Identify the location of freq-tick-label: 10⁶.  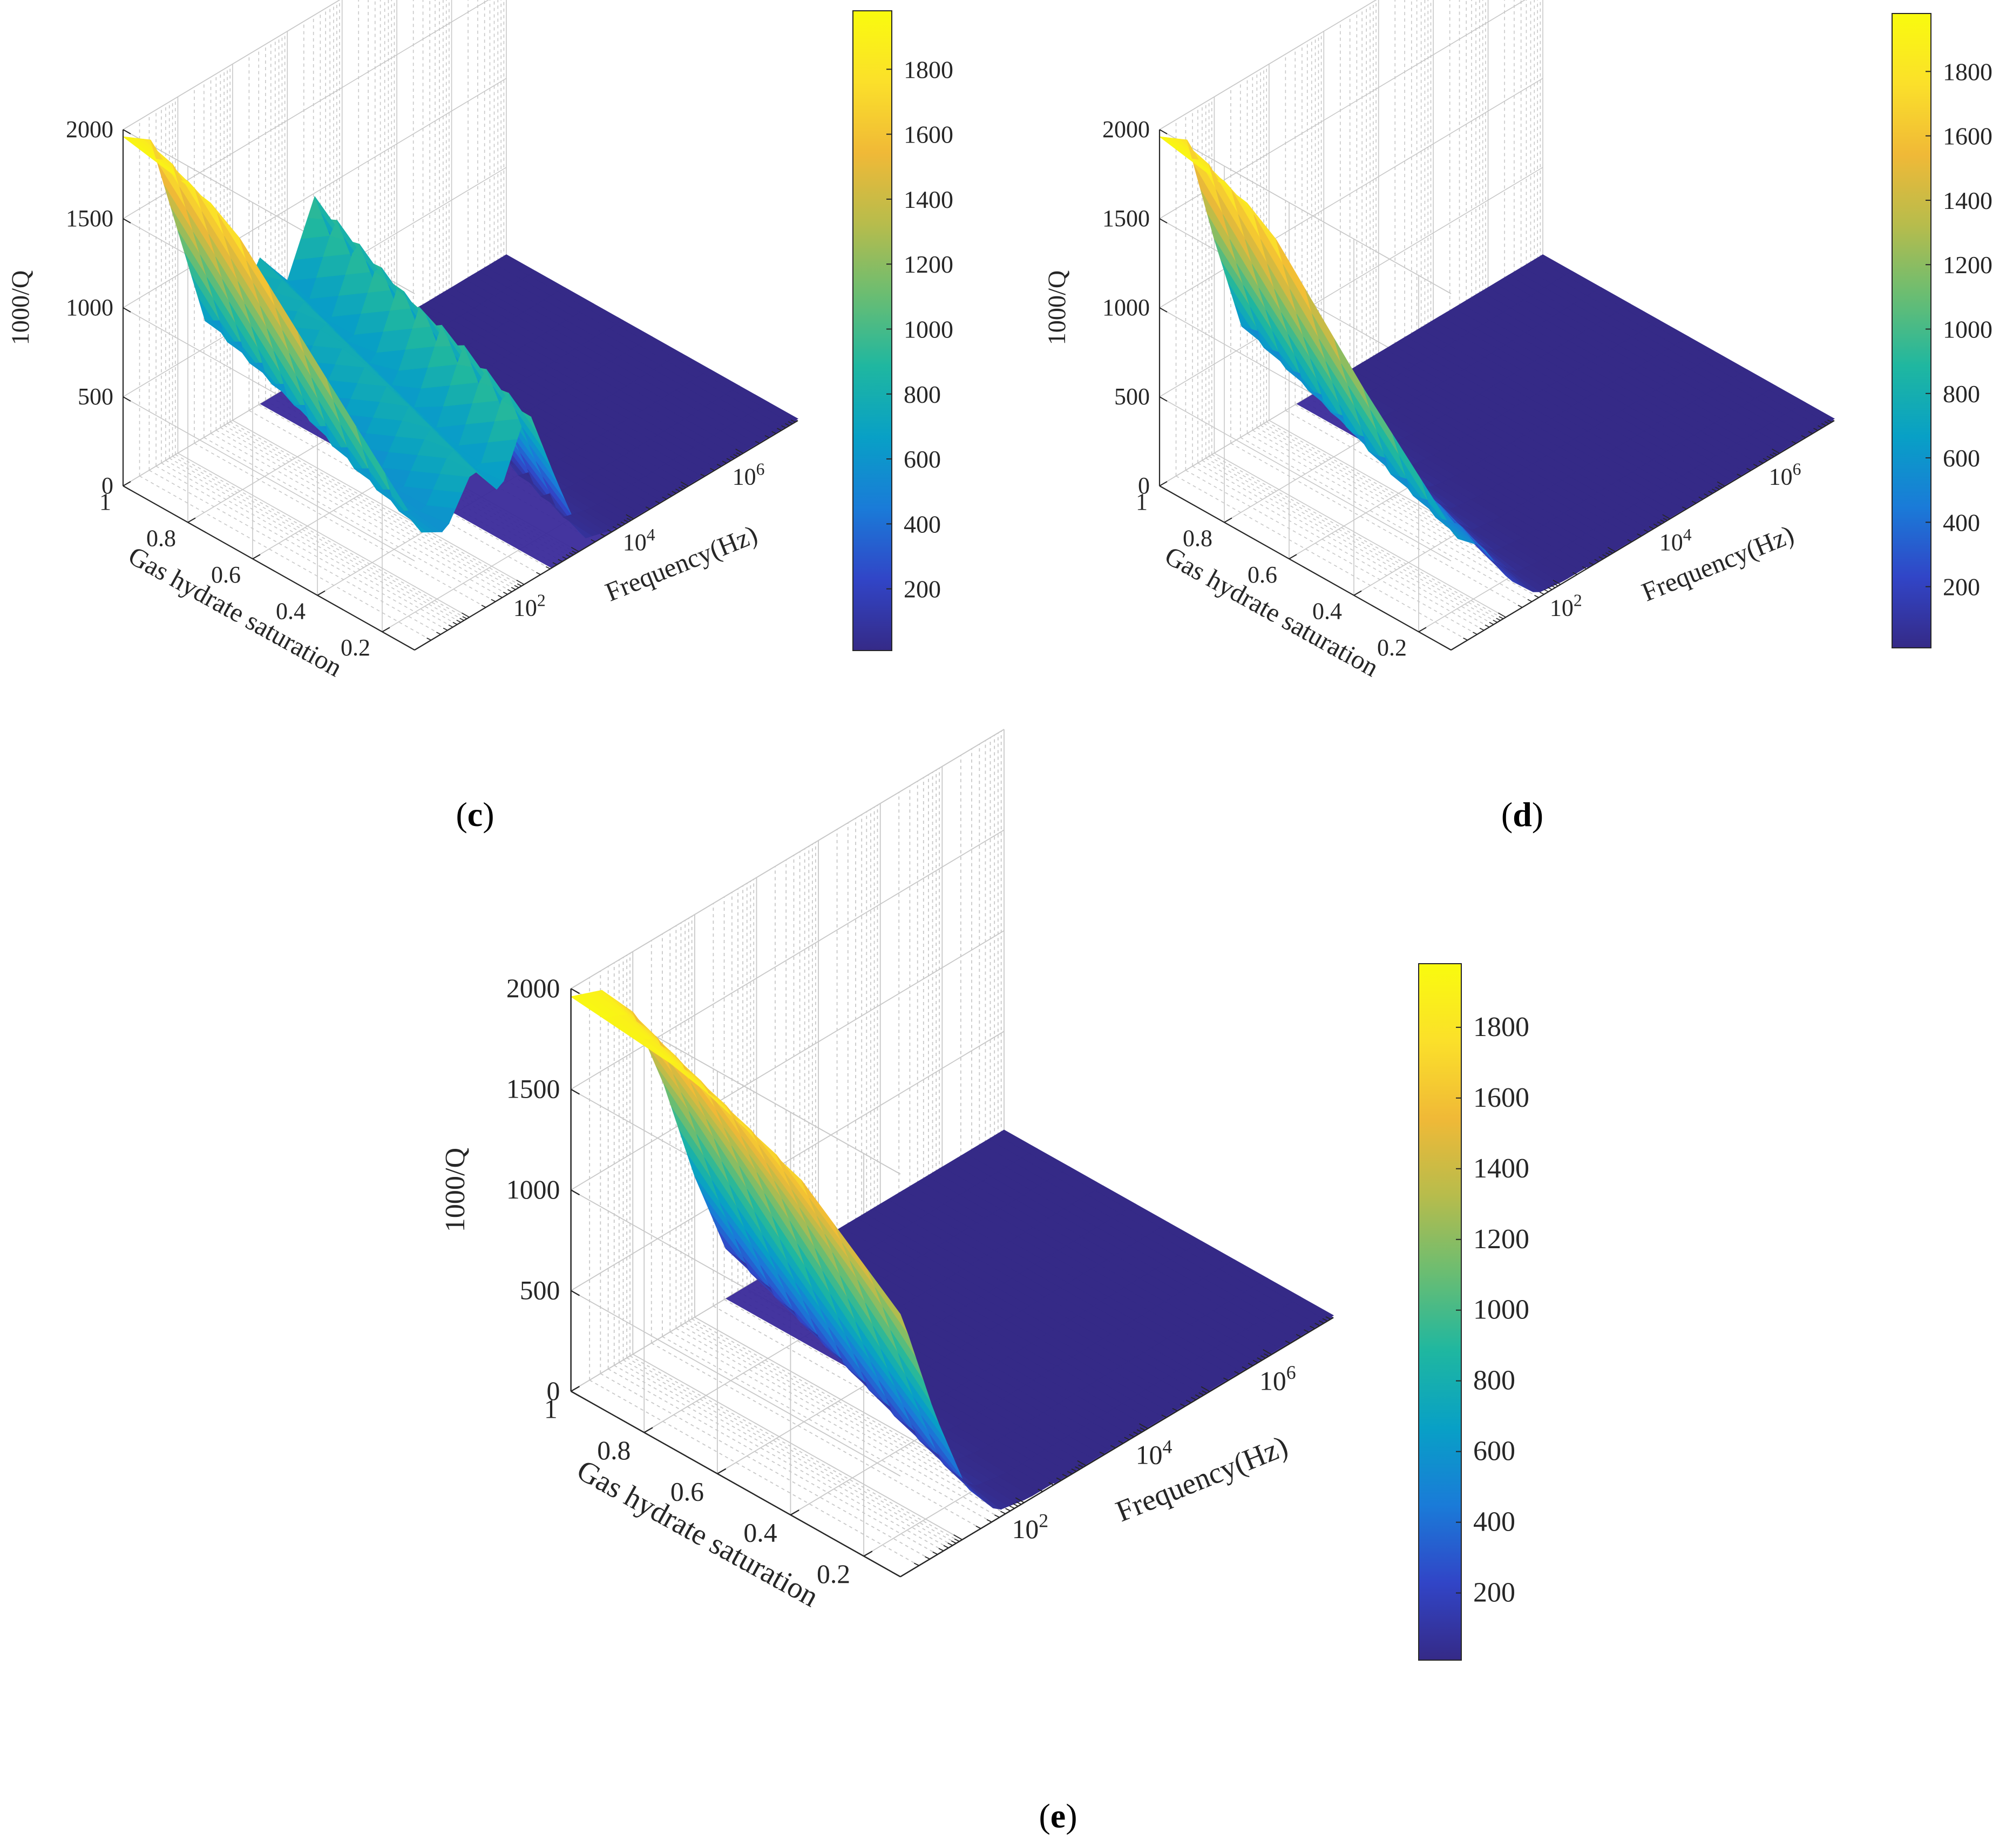
(1785, 475).